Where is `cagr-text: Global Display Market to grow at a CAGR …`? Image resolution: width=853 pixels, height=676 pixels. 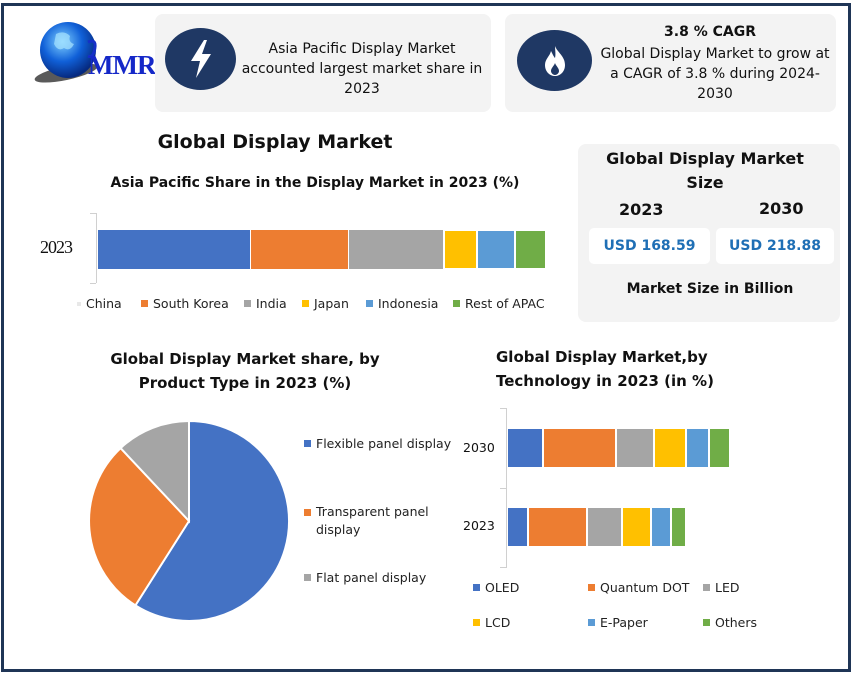
cagr-text: Global Display Market to grow at a CAGR … is located at coordinates (715, 74).